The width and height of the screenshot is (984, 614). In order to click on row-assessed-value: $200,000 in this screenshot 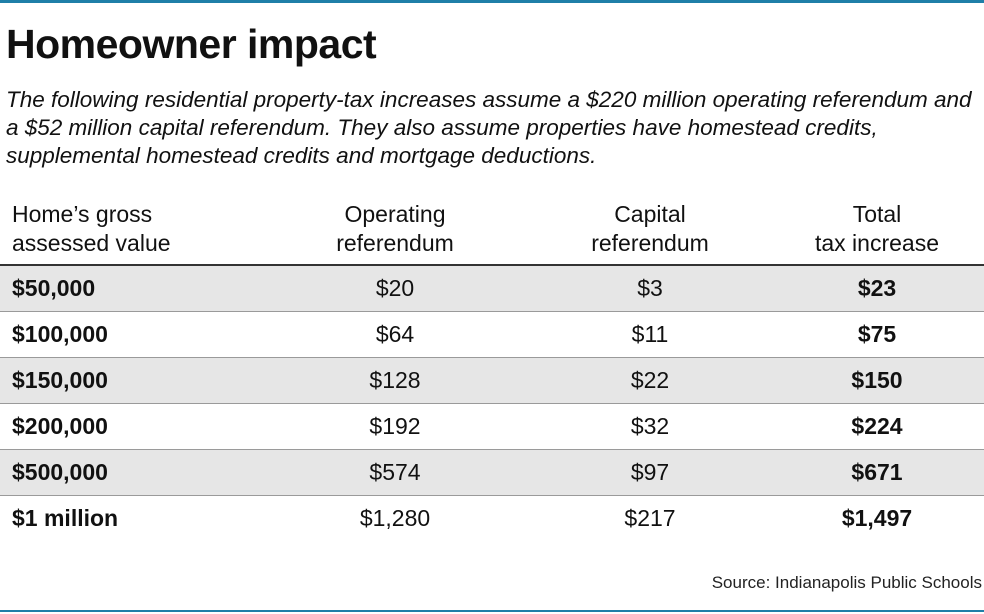, I will do `click(150, 426)`.